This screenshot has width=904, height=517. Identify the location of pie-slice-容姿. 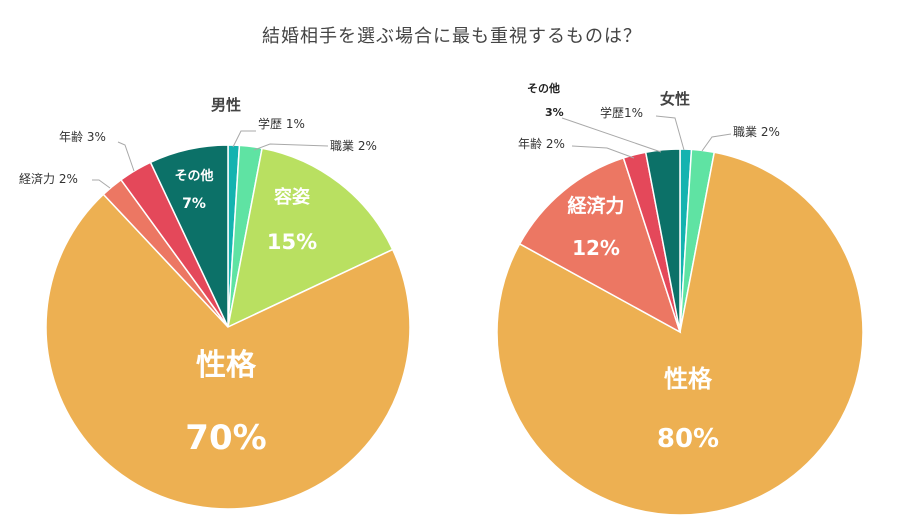
(310, 238).